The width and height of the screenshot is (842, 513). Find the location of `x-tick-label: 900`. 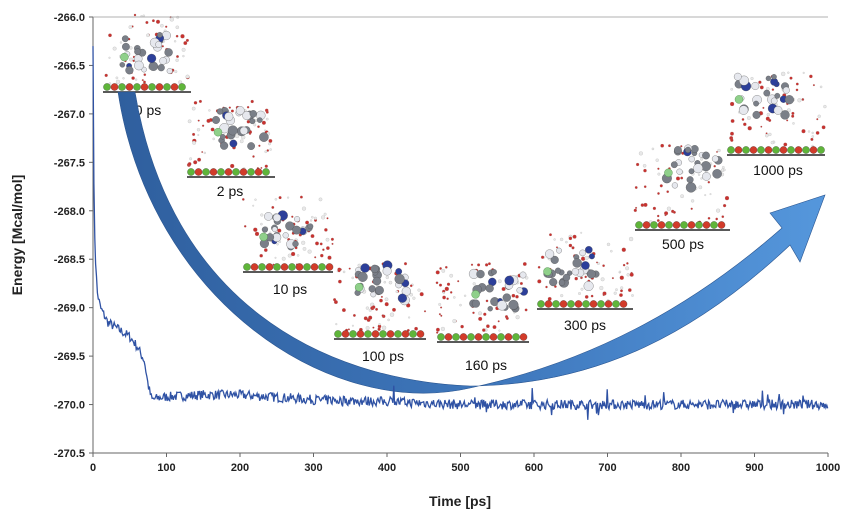

x-tick-label: 900 is located at coordinates (754, 468).